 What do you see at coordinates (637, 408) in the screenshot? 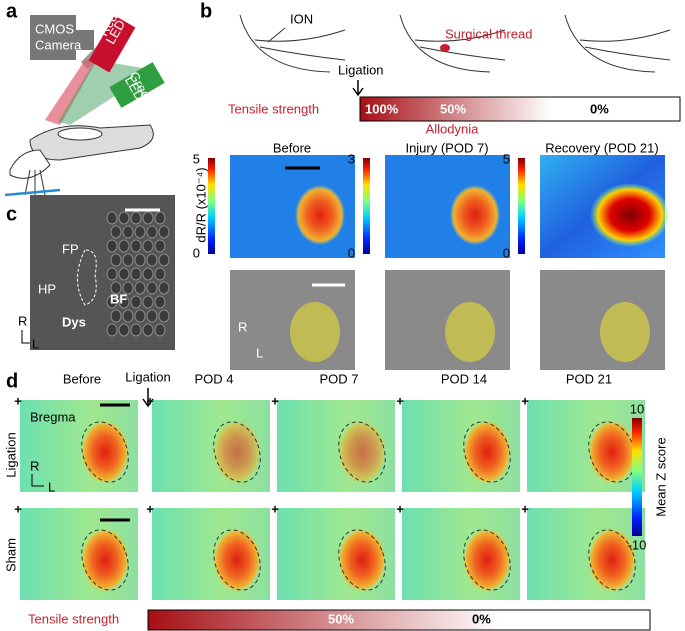
I see `colorbar-tick: 10` at bounding box center [637, 408].